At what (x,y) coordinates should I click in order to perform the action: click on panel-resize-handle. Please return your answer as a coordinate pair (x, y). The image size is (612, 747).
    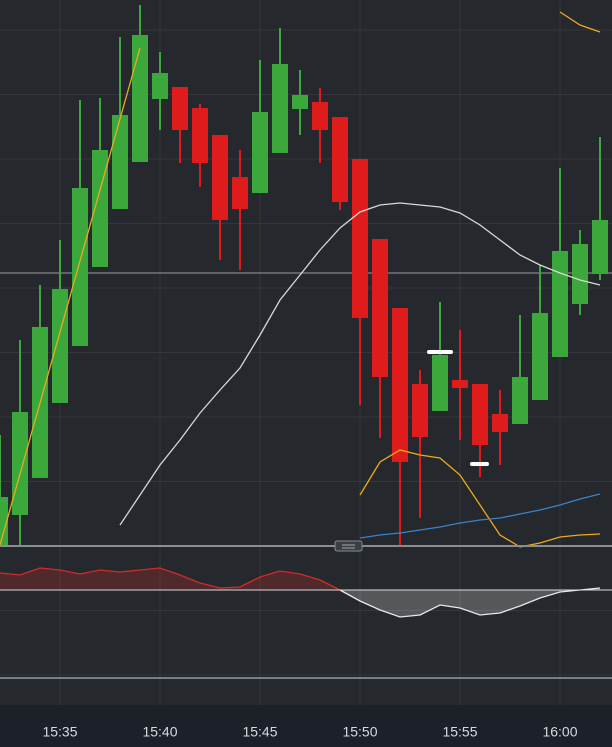
    Looking at the image, I should click on (348, 546).